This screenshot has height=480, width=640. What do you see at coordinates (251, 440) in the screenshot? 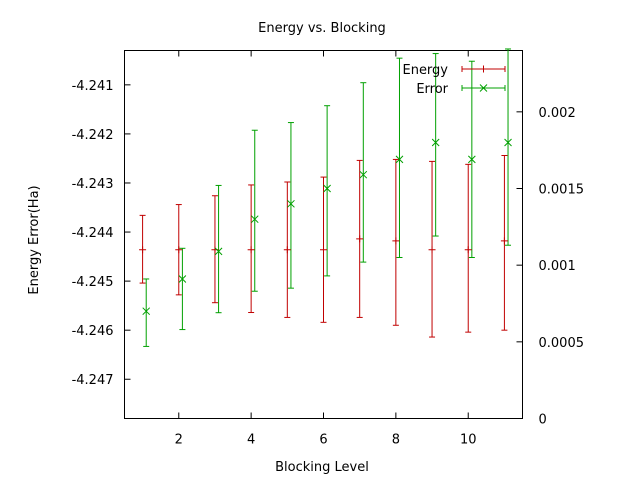
I see `x-tick-label: 4` at bounding box center [251, 440].